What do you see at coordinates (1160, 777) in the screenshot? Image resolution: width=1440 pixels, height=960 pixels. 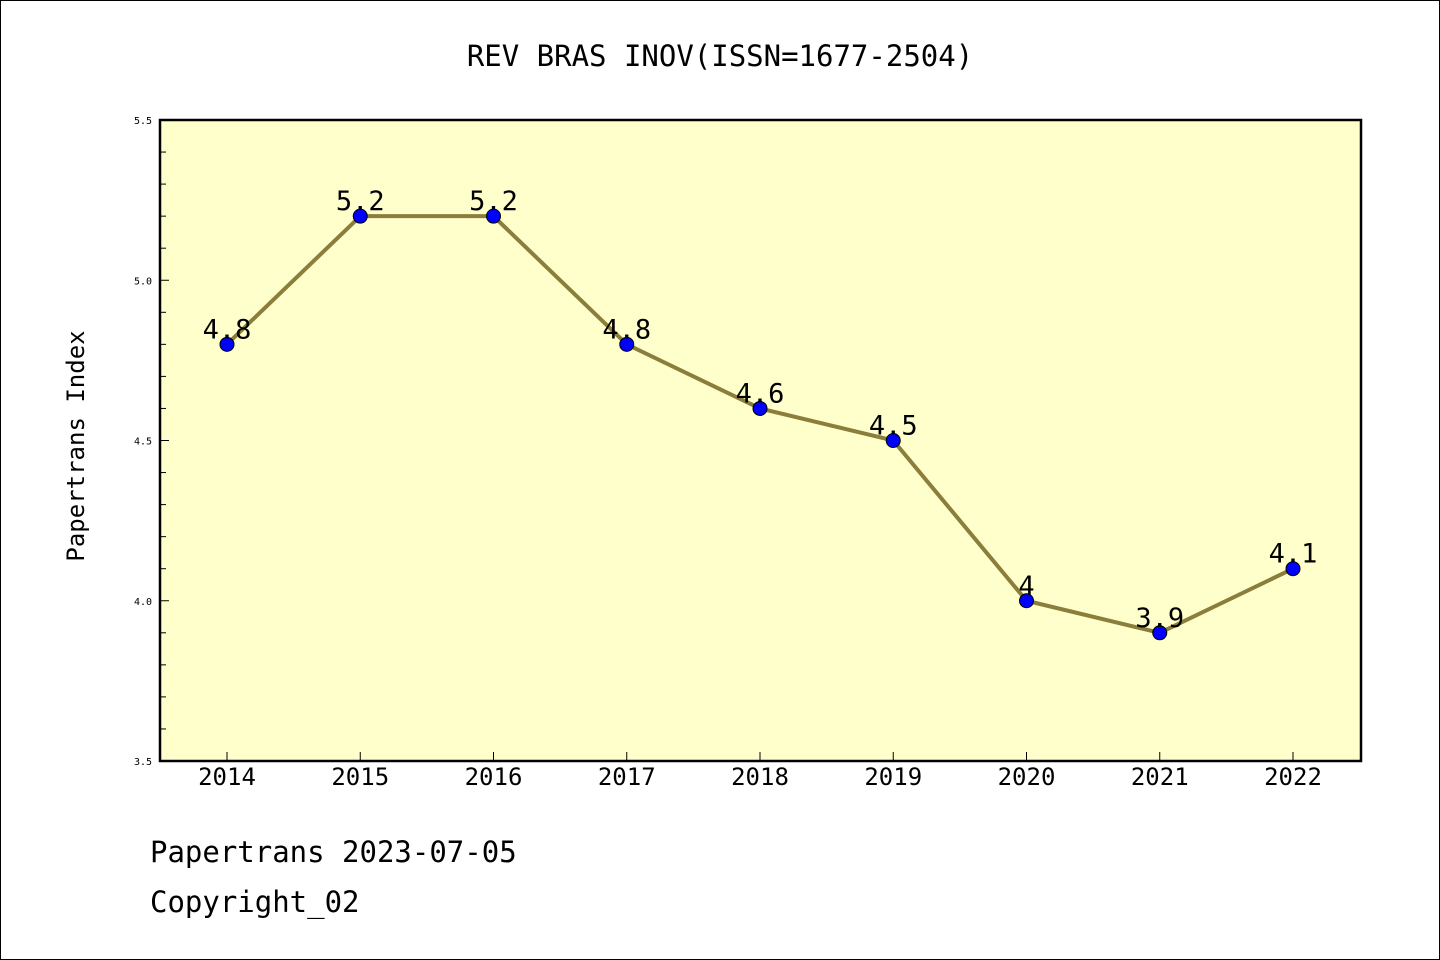 I see `x-tick-label: 2021` at bounding box center [1160, 777].